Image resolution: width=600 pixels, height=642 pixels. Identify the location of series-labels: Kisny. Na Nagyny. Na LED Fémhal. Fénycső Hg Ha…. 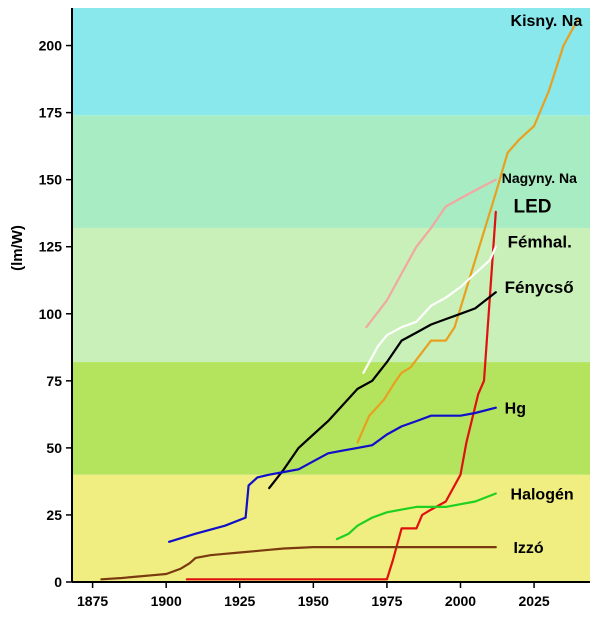
(542, 285).